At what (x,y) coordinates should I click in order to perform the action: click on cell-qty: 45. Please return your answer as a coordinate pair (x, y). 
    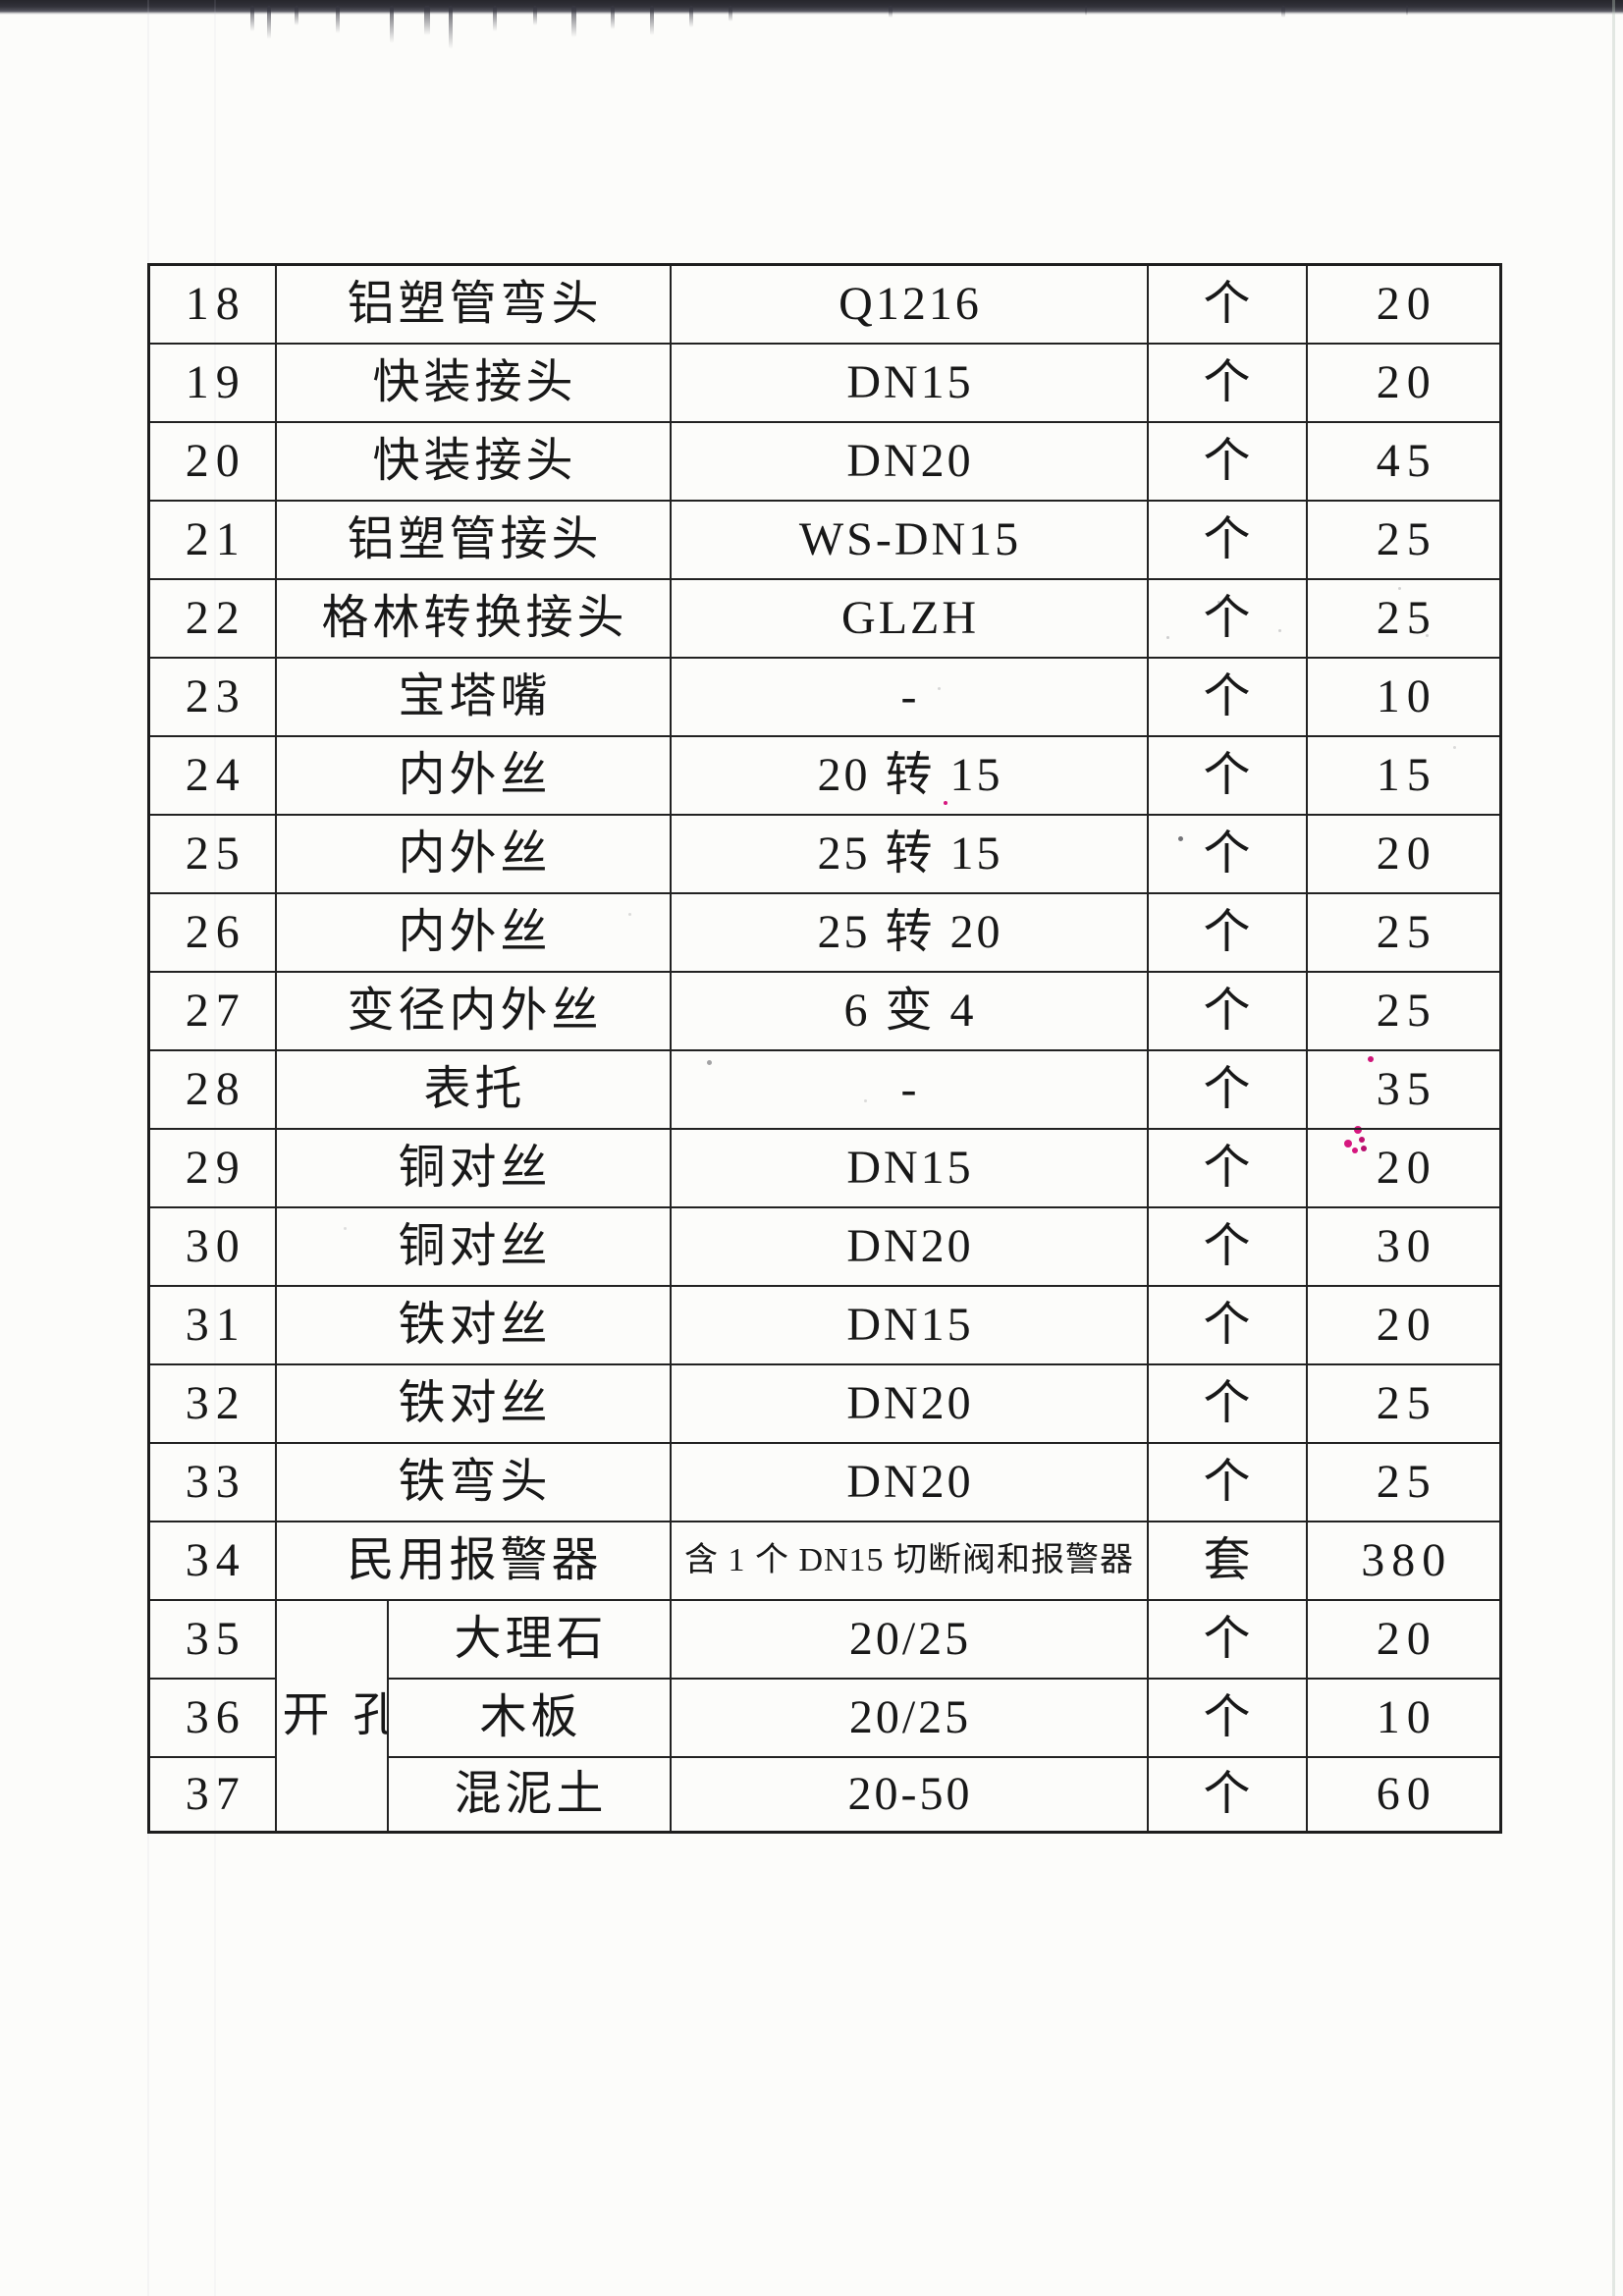
    Looking at the image, I should click on (1404, 461).